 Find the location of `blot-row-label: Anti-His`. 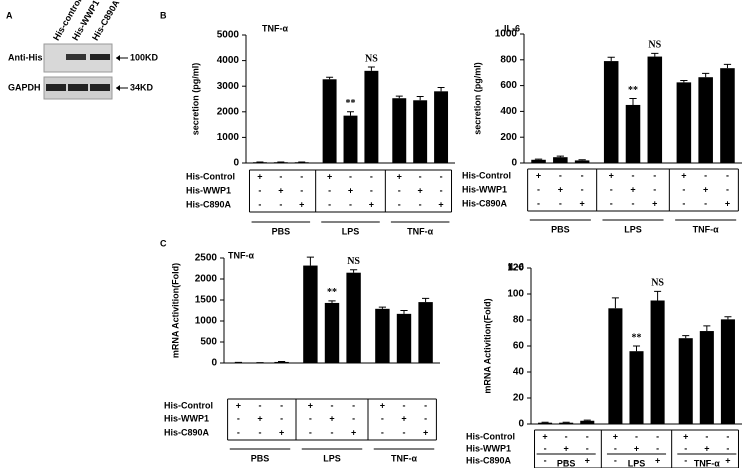

blot-row-label: Anti-His is located at coordinates (25, 57).